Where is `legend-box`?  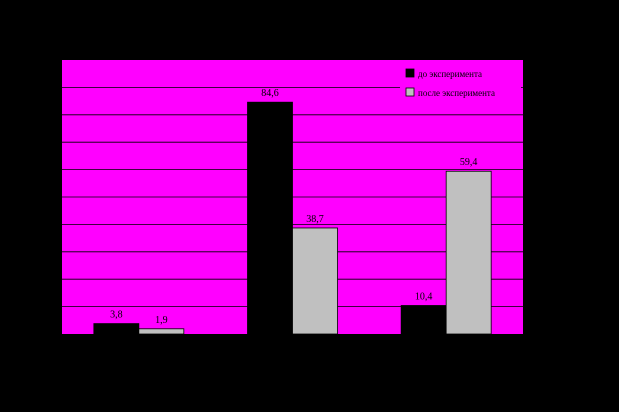
legend-box is located at coordinates (460, 81).